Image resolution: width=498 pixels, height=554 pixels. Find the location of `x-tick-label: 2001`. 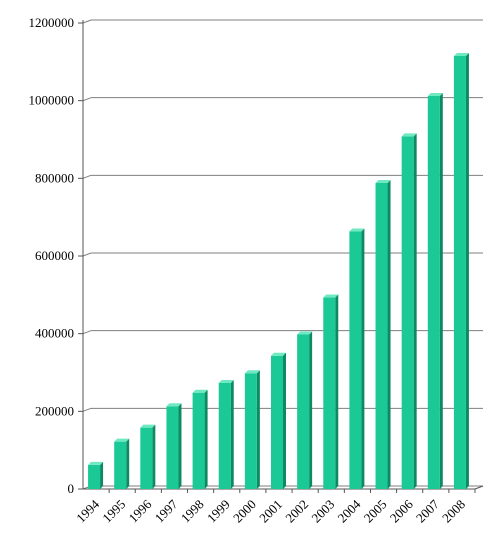

x-tick-label: 2001 is located at coordinates (270, 511).